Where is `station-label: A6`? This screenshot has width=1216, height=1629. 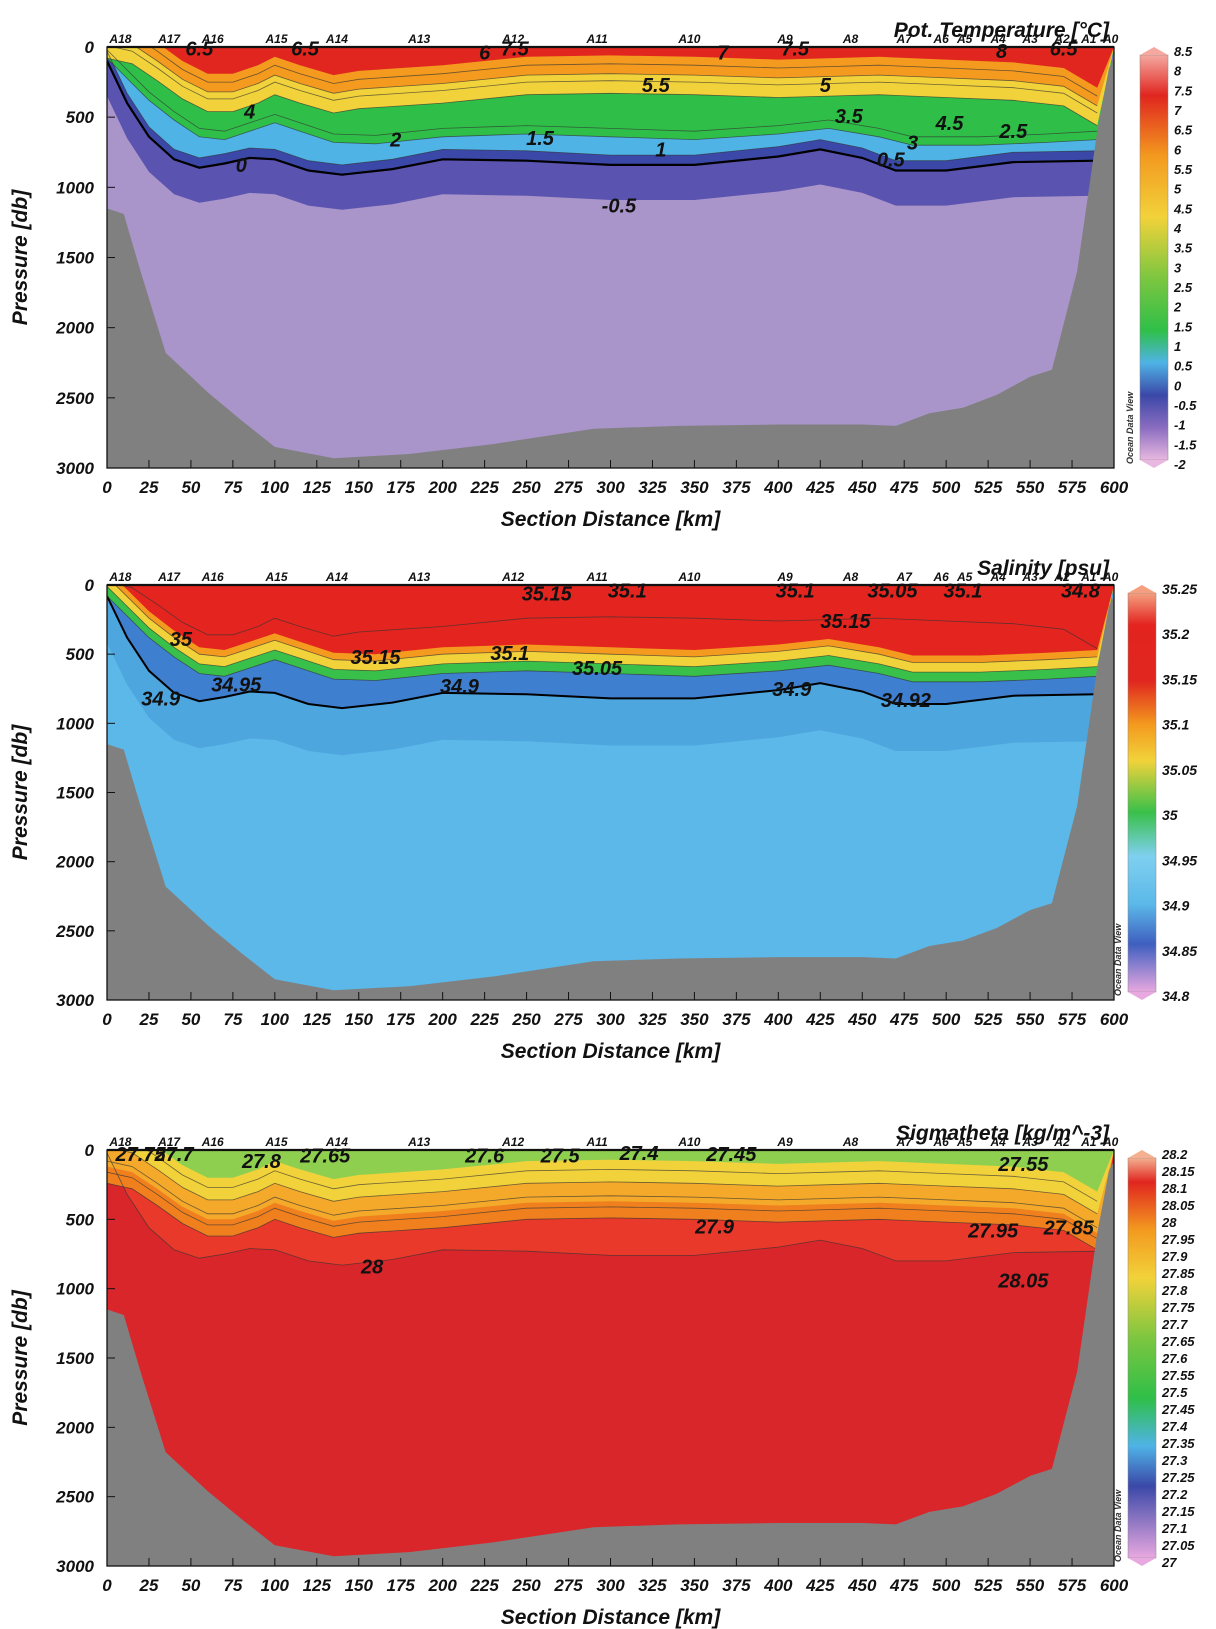 station-label: A6 is located at coordinates (940, 39).